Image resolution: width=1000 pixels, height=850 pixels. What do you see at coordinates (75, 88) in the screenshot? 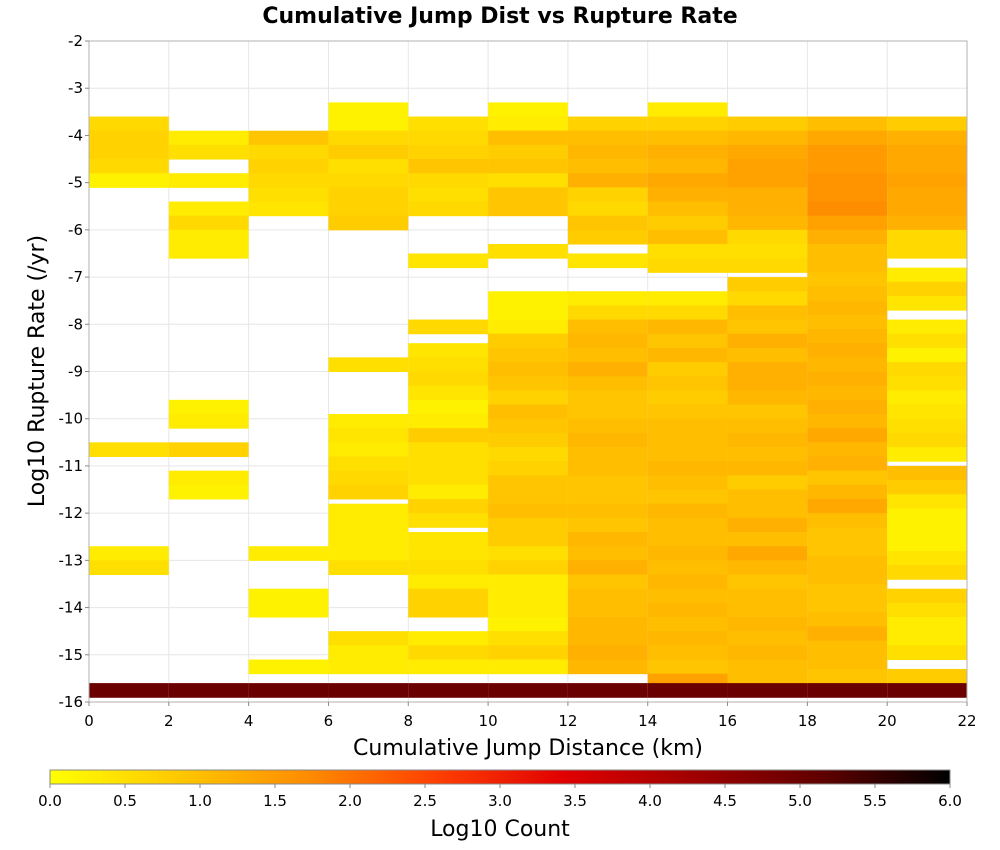
I see `y-tick-label: -3` at bounding box center [75, 88].